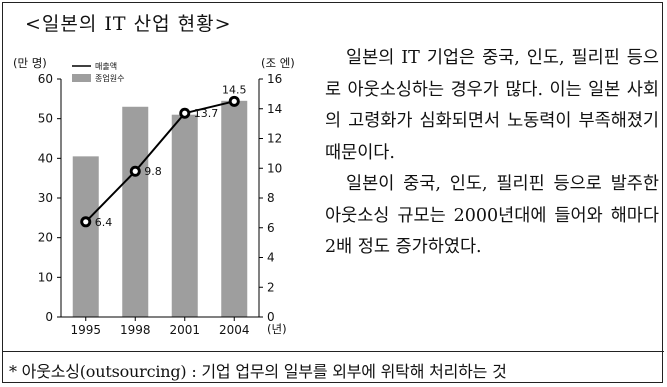  Describe the element at coordinates (128, 24) in the screenshot. I see `document-title: <일본의 IT 산업 현황>` at that location.